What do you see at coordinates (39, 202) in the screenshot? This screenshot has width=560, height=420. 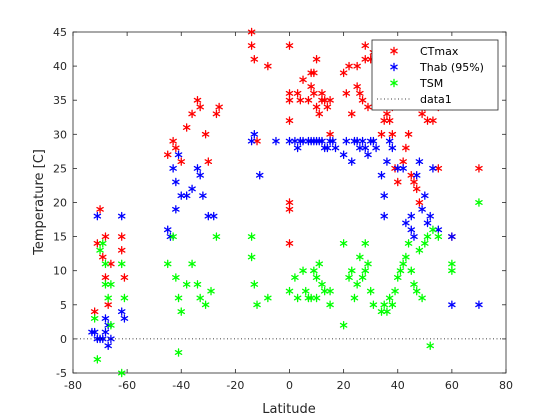 I see `y-axis-label: Temperature [C]` at bounding box center [39, 202].